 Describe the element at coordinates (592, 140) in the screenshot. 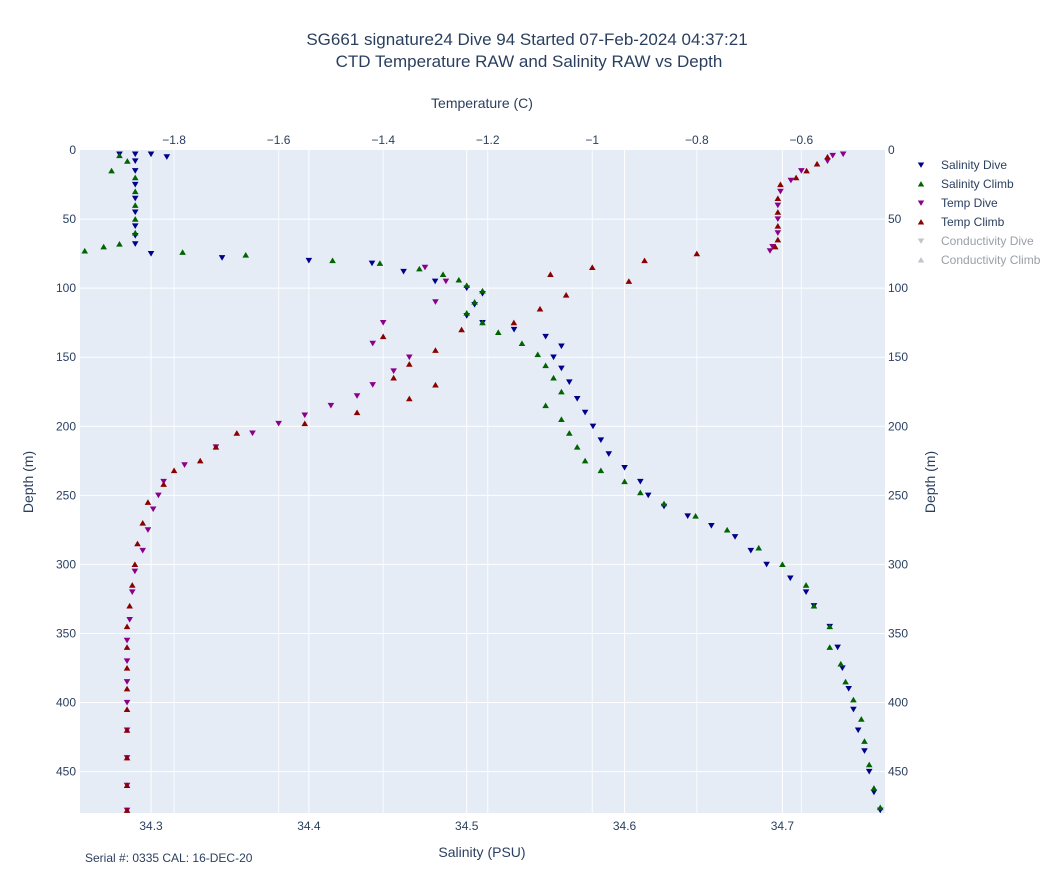

I see `x-top-tick-label: −1` at that location.